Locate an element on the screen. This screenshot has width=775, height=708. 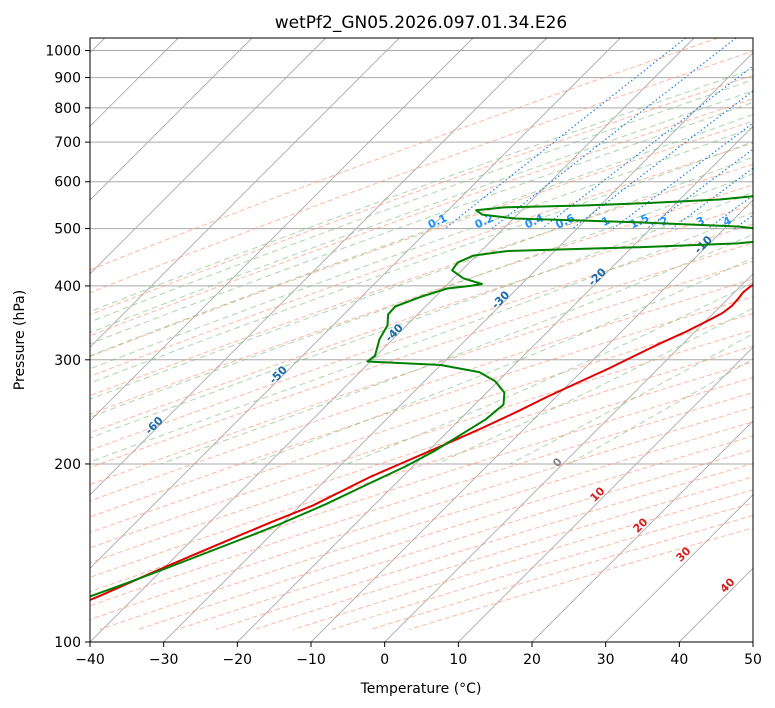
x-tick-label: −10 is located at coordinates (311, 660).